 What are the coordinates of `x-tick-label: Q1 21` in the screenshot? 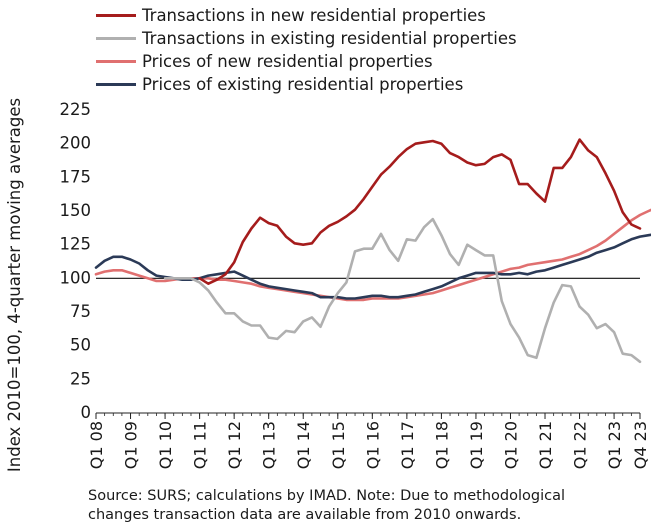 It's located at (545, 445).